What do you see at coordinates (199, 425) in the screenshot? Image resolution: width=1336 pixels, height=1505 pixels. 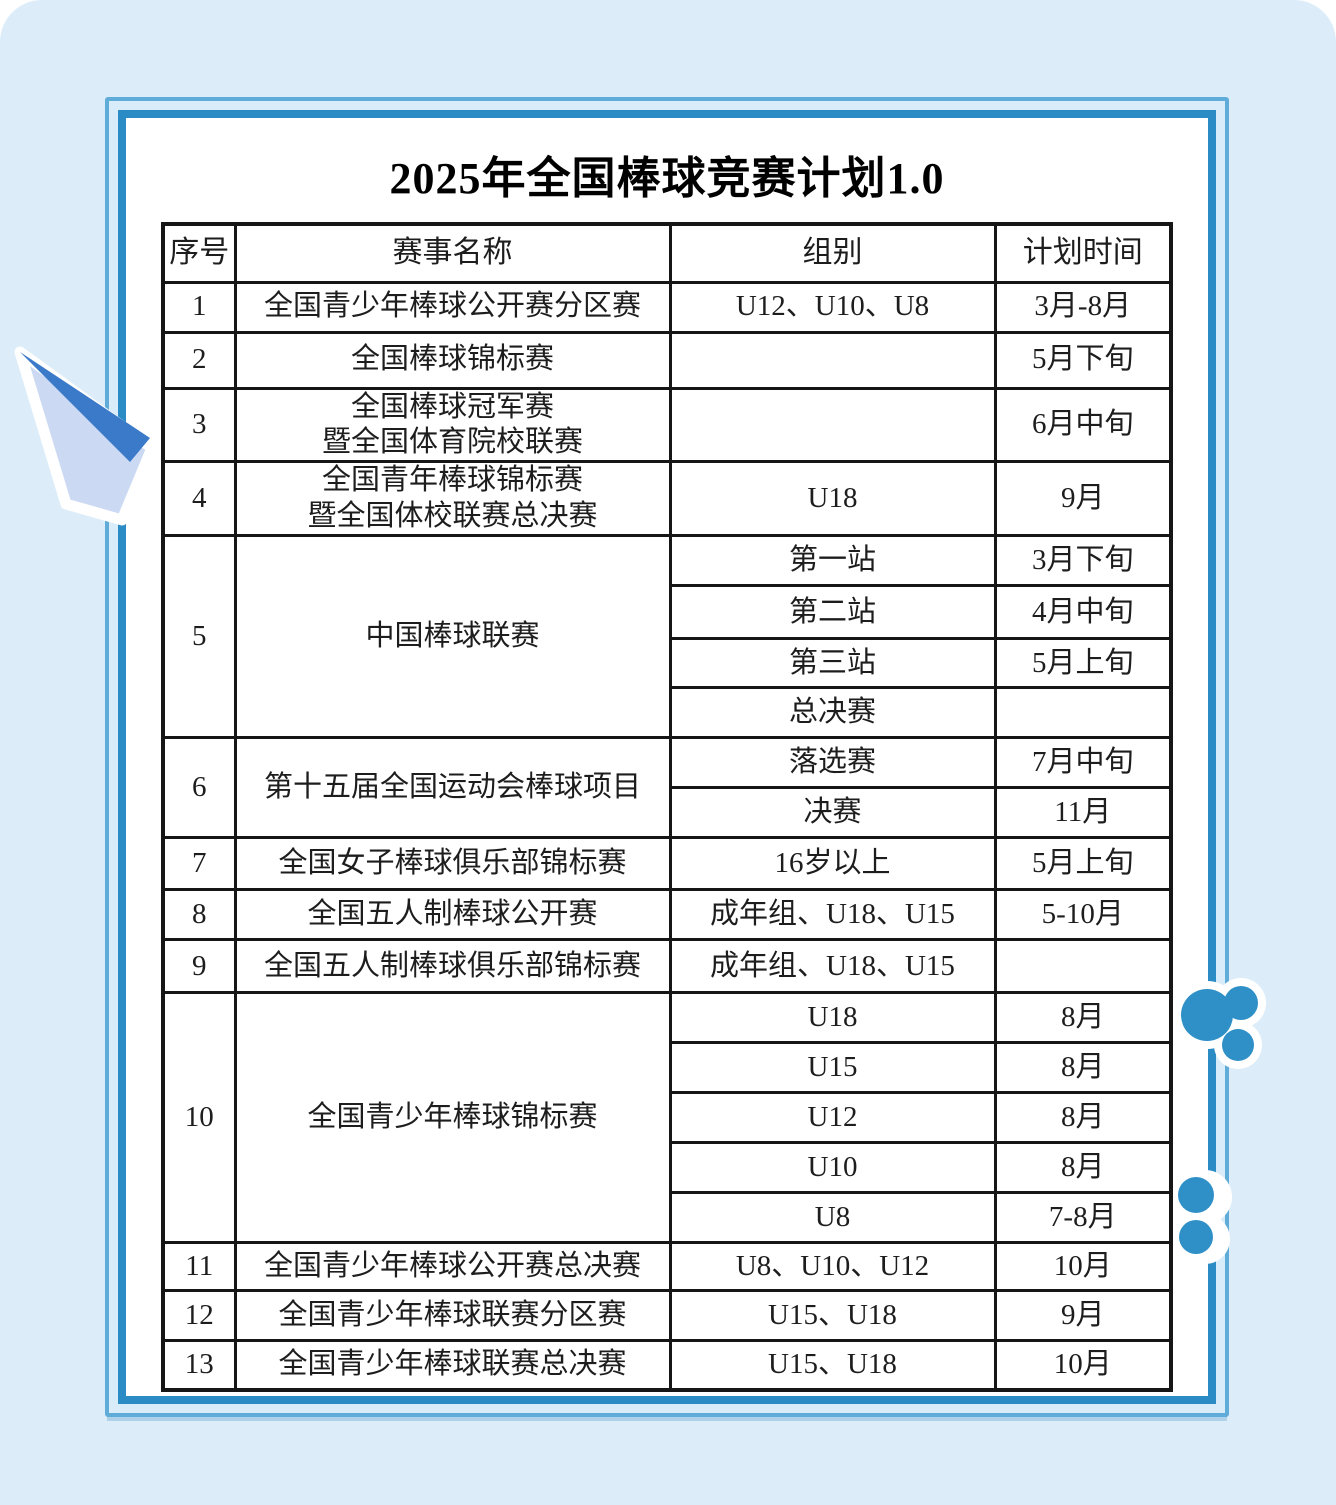 I see `cell-no: 3` at bounding box center [199, 425].